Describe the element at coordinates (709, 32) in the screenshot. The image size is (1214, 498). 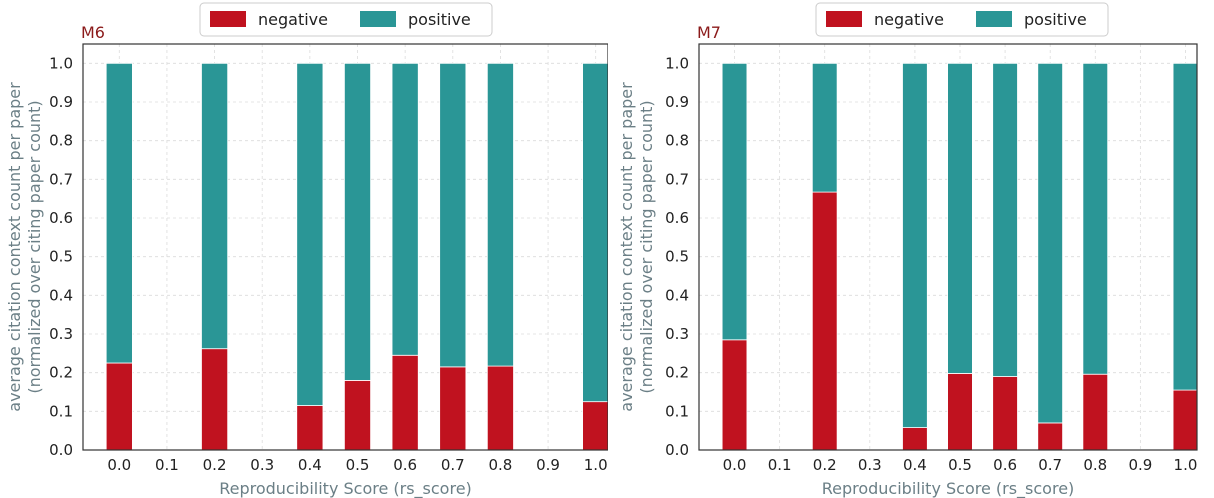
I see `panel-label: M7` at that location.